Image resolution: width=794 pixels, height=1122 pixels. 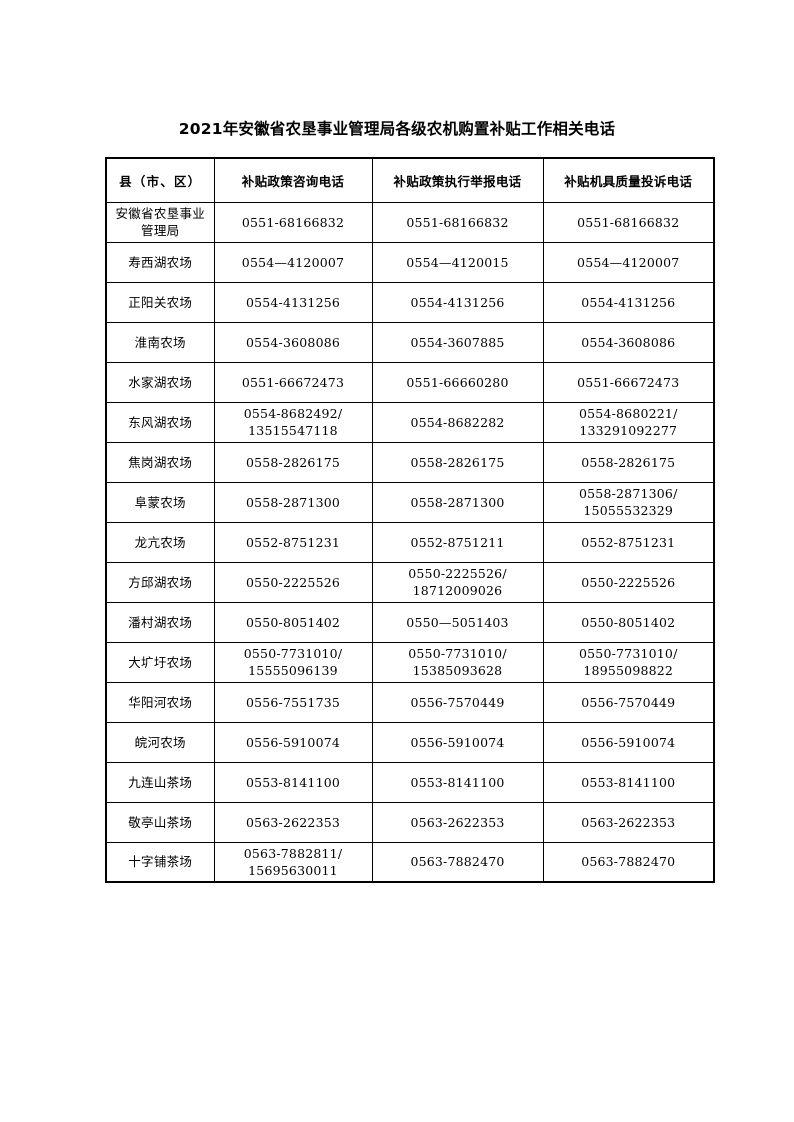 I want to click on phone-number-line: 0551-66660280, so click(x=457, y=382).